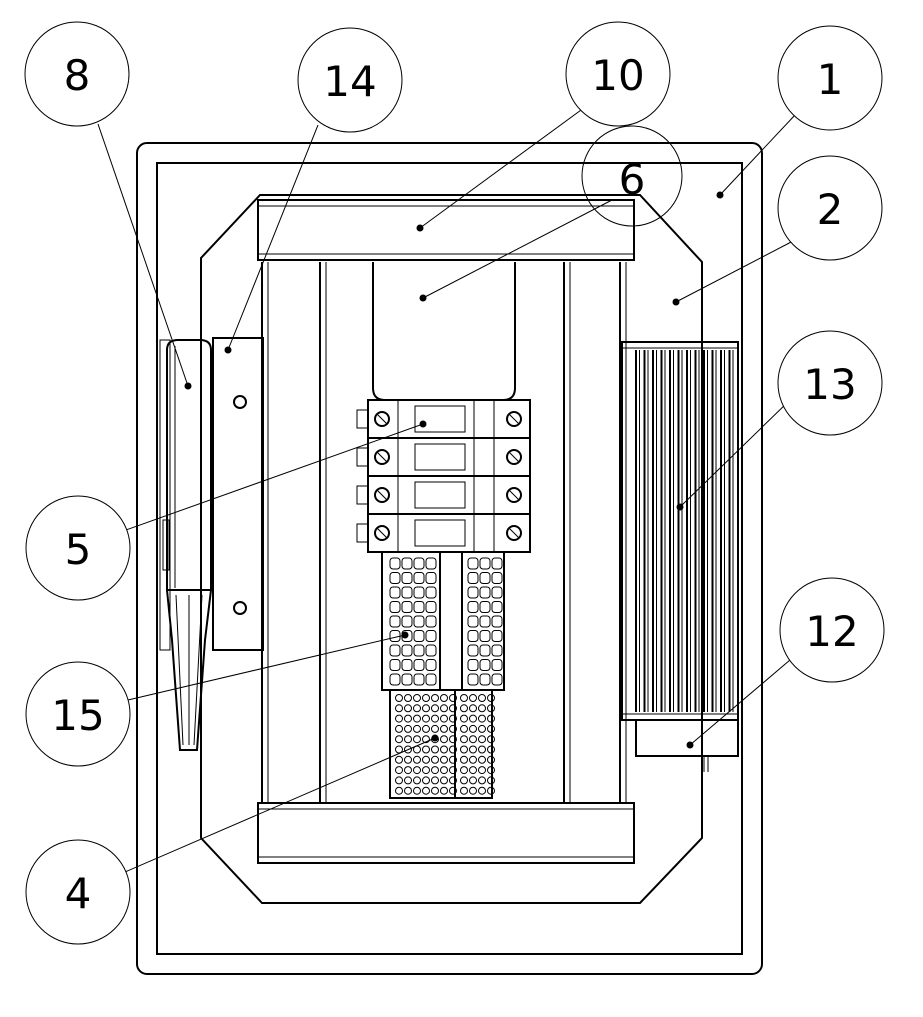 The width and height of the screenshot is (923, 1017). I want to click on wiring-harness-block, so click(444, 331).